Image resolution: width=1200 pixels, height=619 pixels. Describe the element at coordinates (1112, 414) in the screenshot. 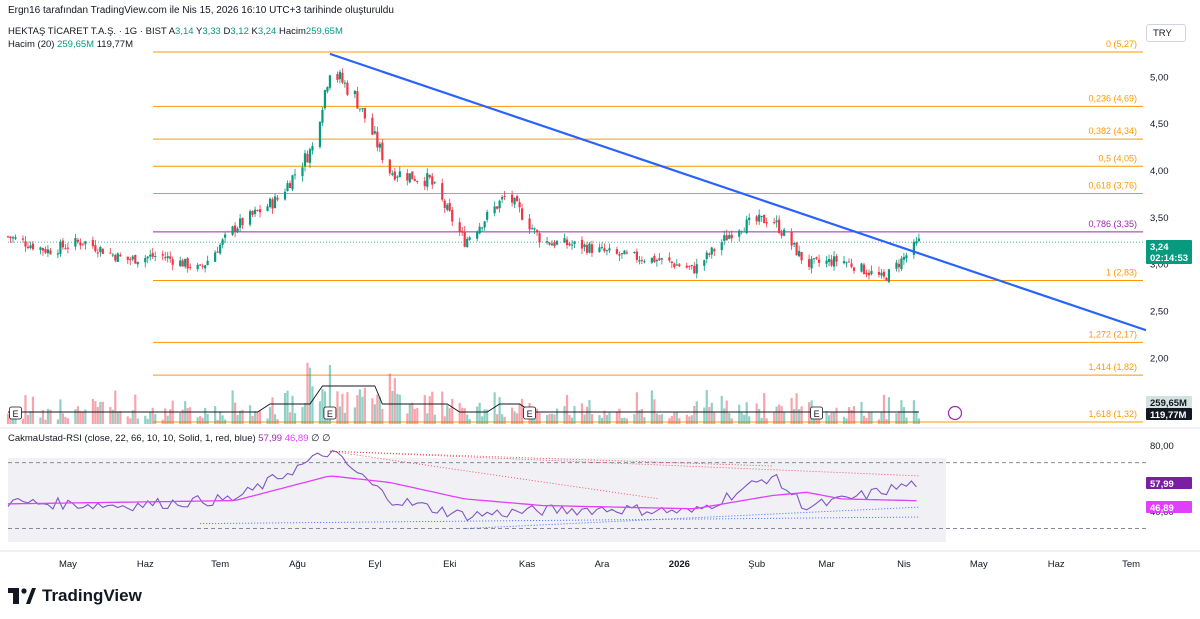

I see `fib-label: 1,618 (1,32)` at that location.